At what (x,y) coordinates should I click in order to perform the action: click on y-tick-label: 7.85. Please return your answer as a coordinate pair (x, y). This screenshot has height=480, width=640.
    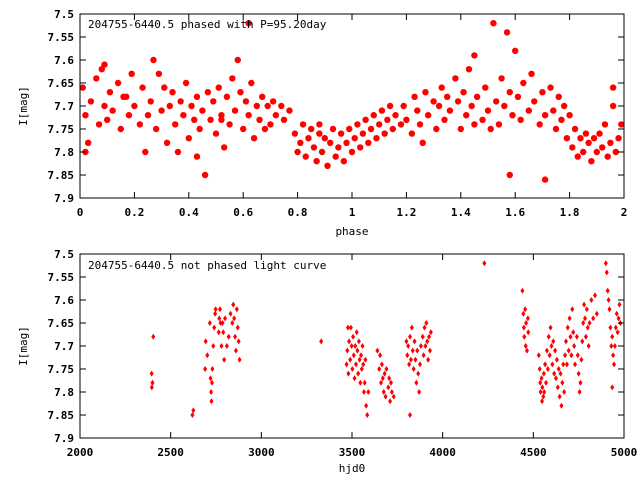
    Looking at the image, I should click on (61, 175).